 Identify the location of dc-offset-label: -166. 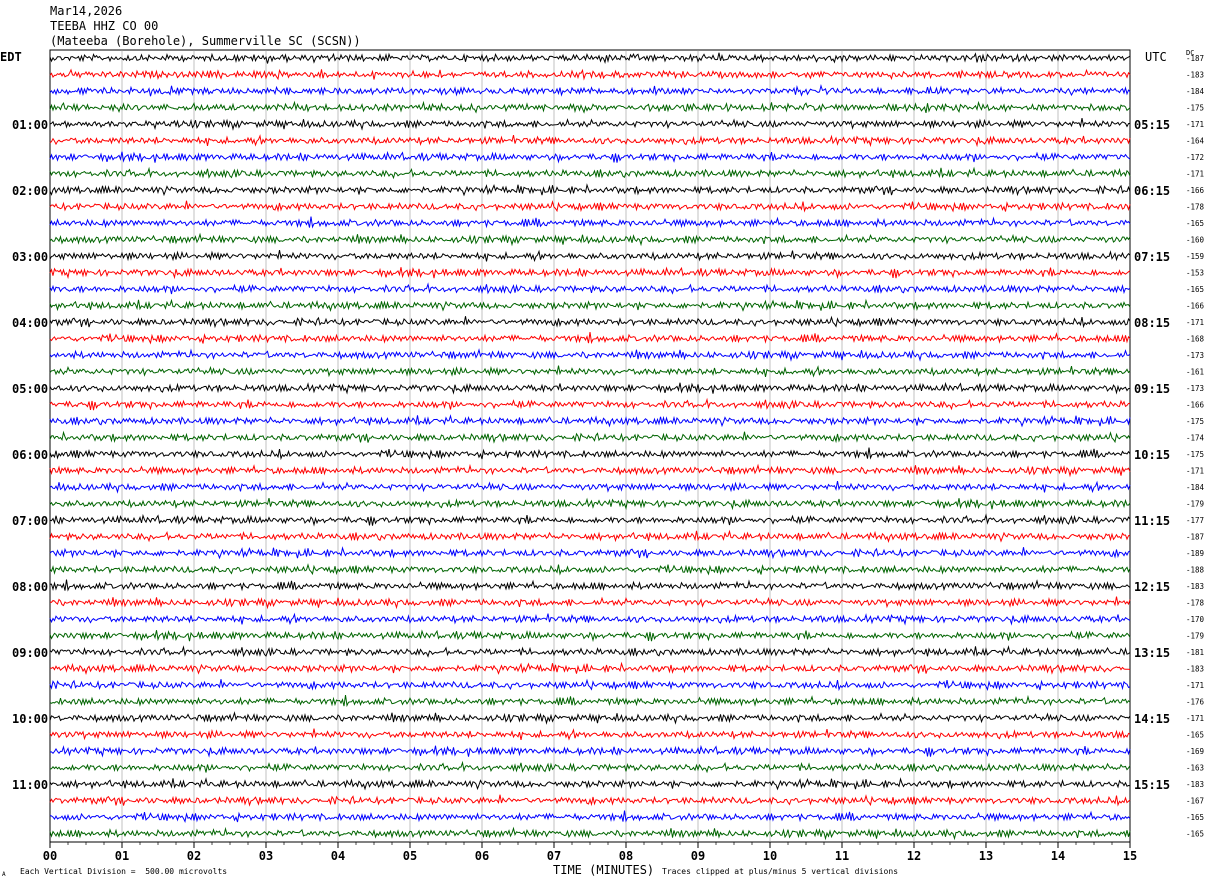
(1195, 190).